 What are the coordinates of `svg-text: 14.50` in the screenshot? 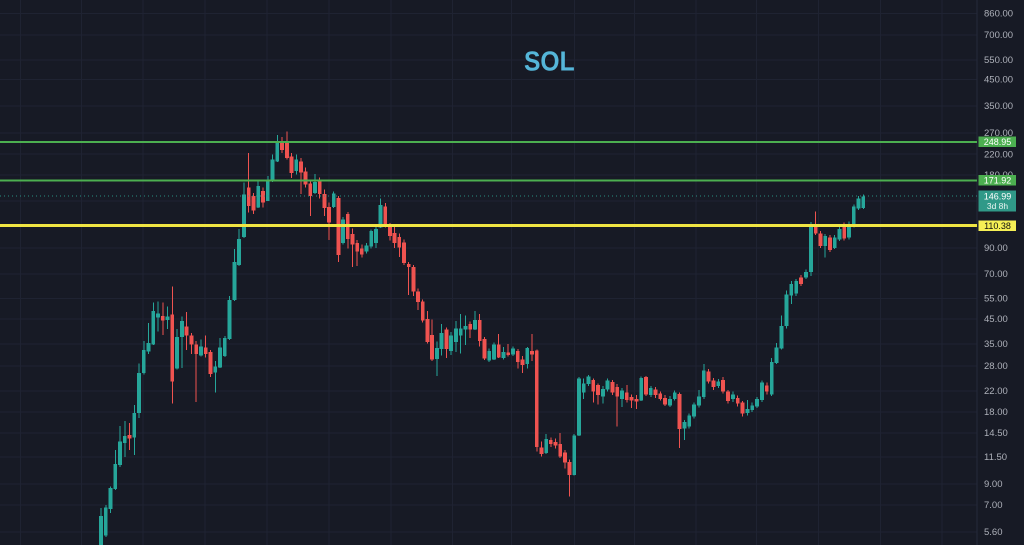 It's located at (996, 433).